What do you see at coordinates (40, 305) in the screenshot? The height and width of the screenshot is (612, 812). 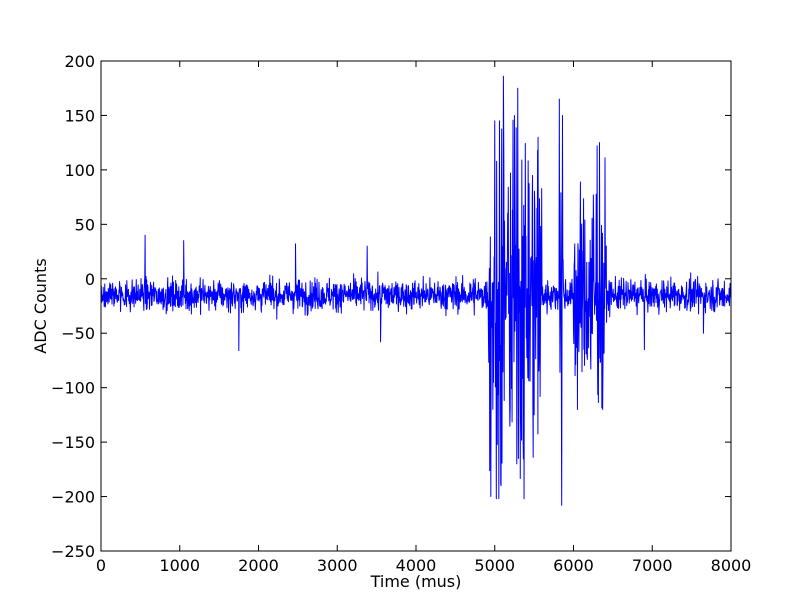 I see `y-axis-label: ADC Counts` at bounding box center [40, 305].